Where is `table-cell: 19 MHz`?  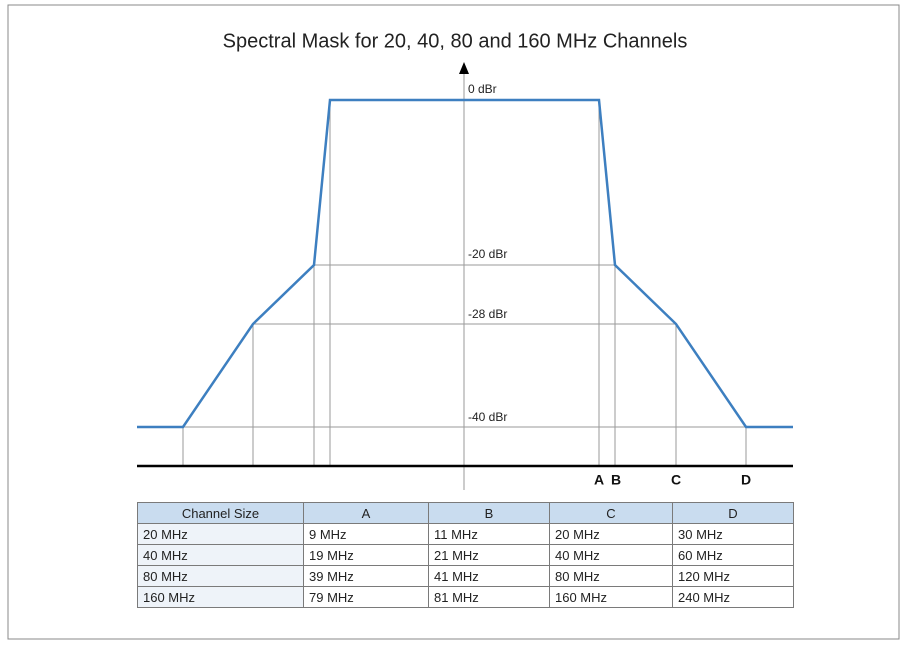
table-cell: 19 MHz is located at coordinates (366, 555).